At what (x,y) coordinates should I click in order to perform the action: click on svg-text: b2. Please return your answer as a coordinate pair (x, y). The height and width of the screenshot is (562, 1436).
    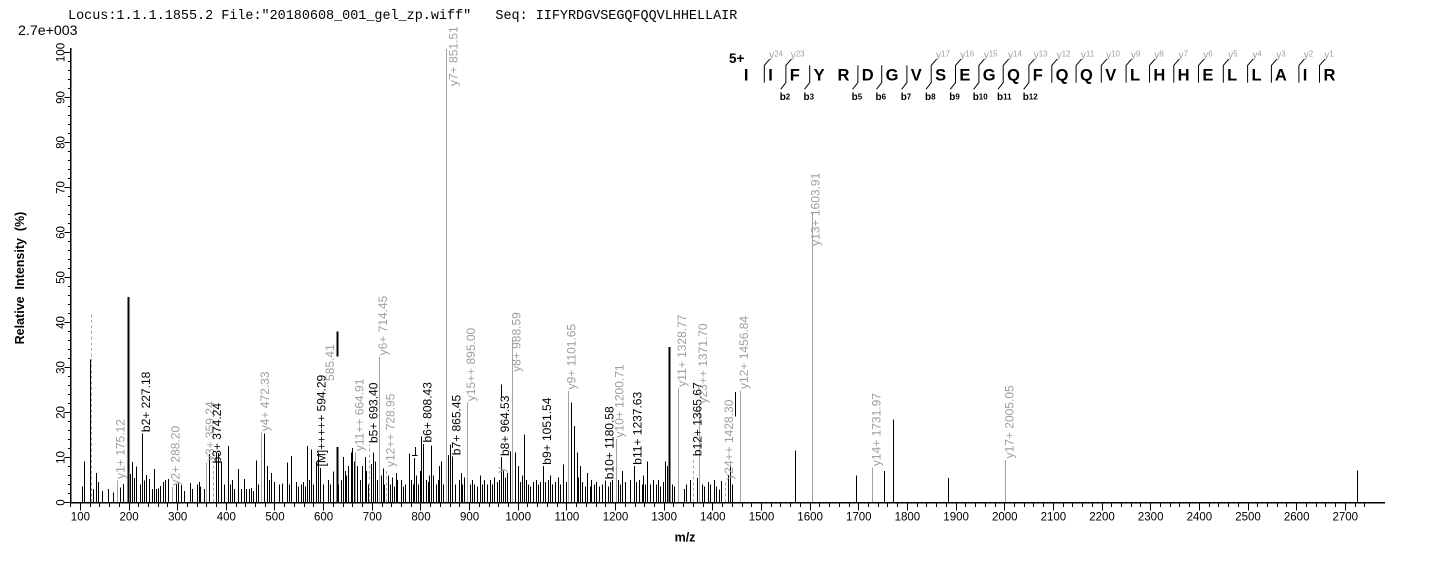
    Looking at the image, I should click on (785, 97).